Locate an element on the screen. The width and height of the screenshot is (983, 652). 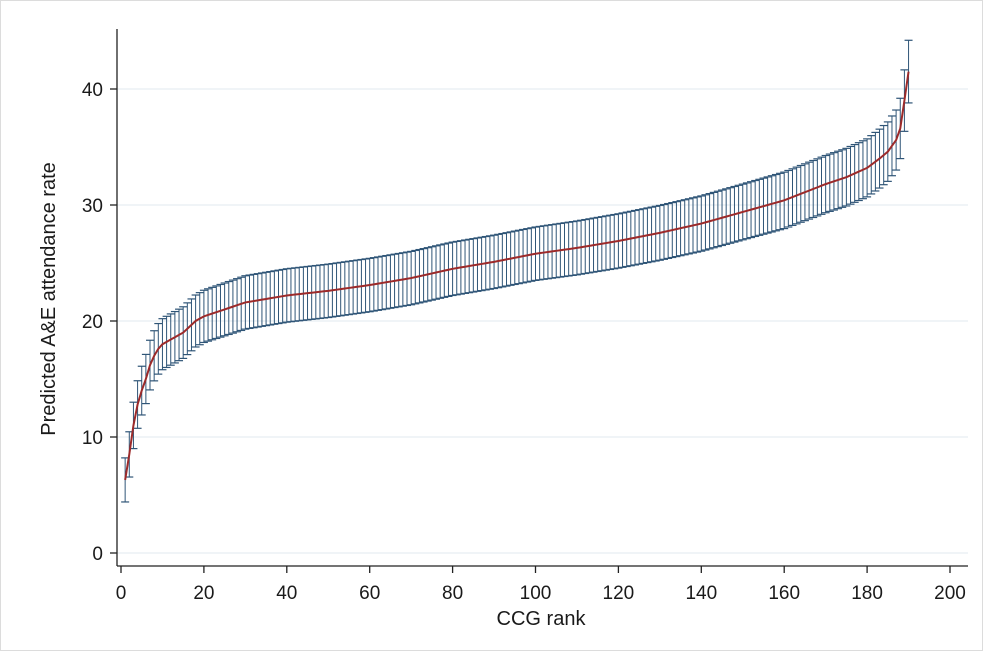
y-tick-label-10: 10 is located at coordinates (92, 438).